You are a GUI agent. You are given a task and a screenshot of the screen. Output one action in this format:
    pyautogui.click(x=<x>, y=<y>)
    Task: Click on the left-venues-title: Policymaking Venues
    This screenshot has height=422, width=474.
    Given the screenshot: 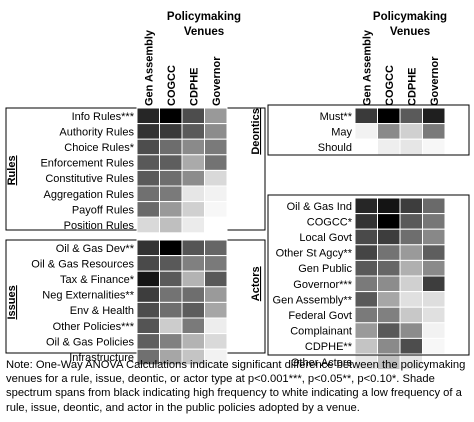 What is the action you would take?
    pyautogui.click(x=204, y=24)
    